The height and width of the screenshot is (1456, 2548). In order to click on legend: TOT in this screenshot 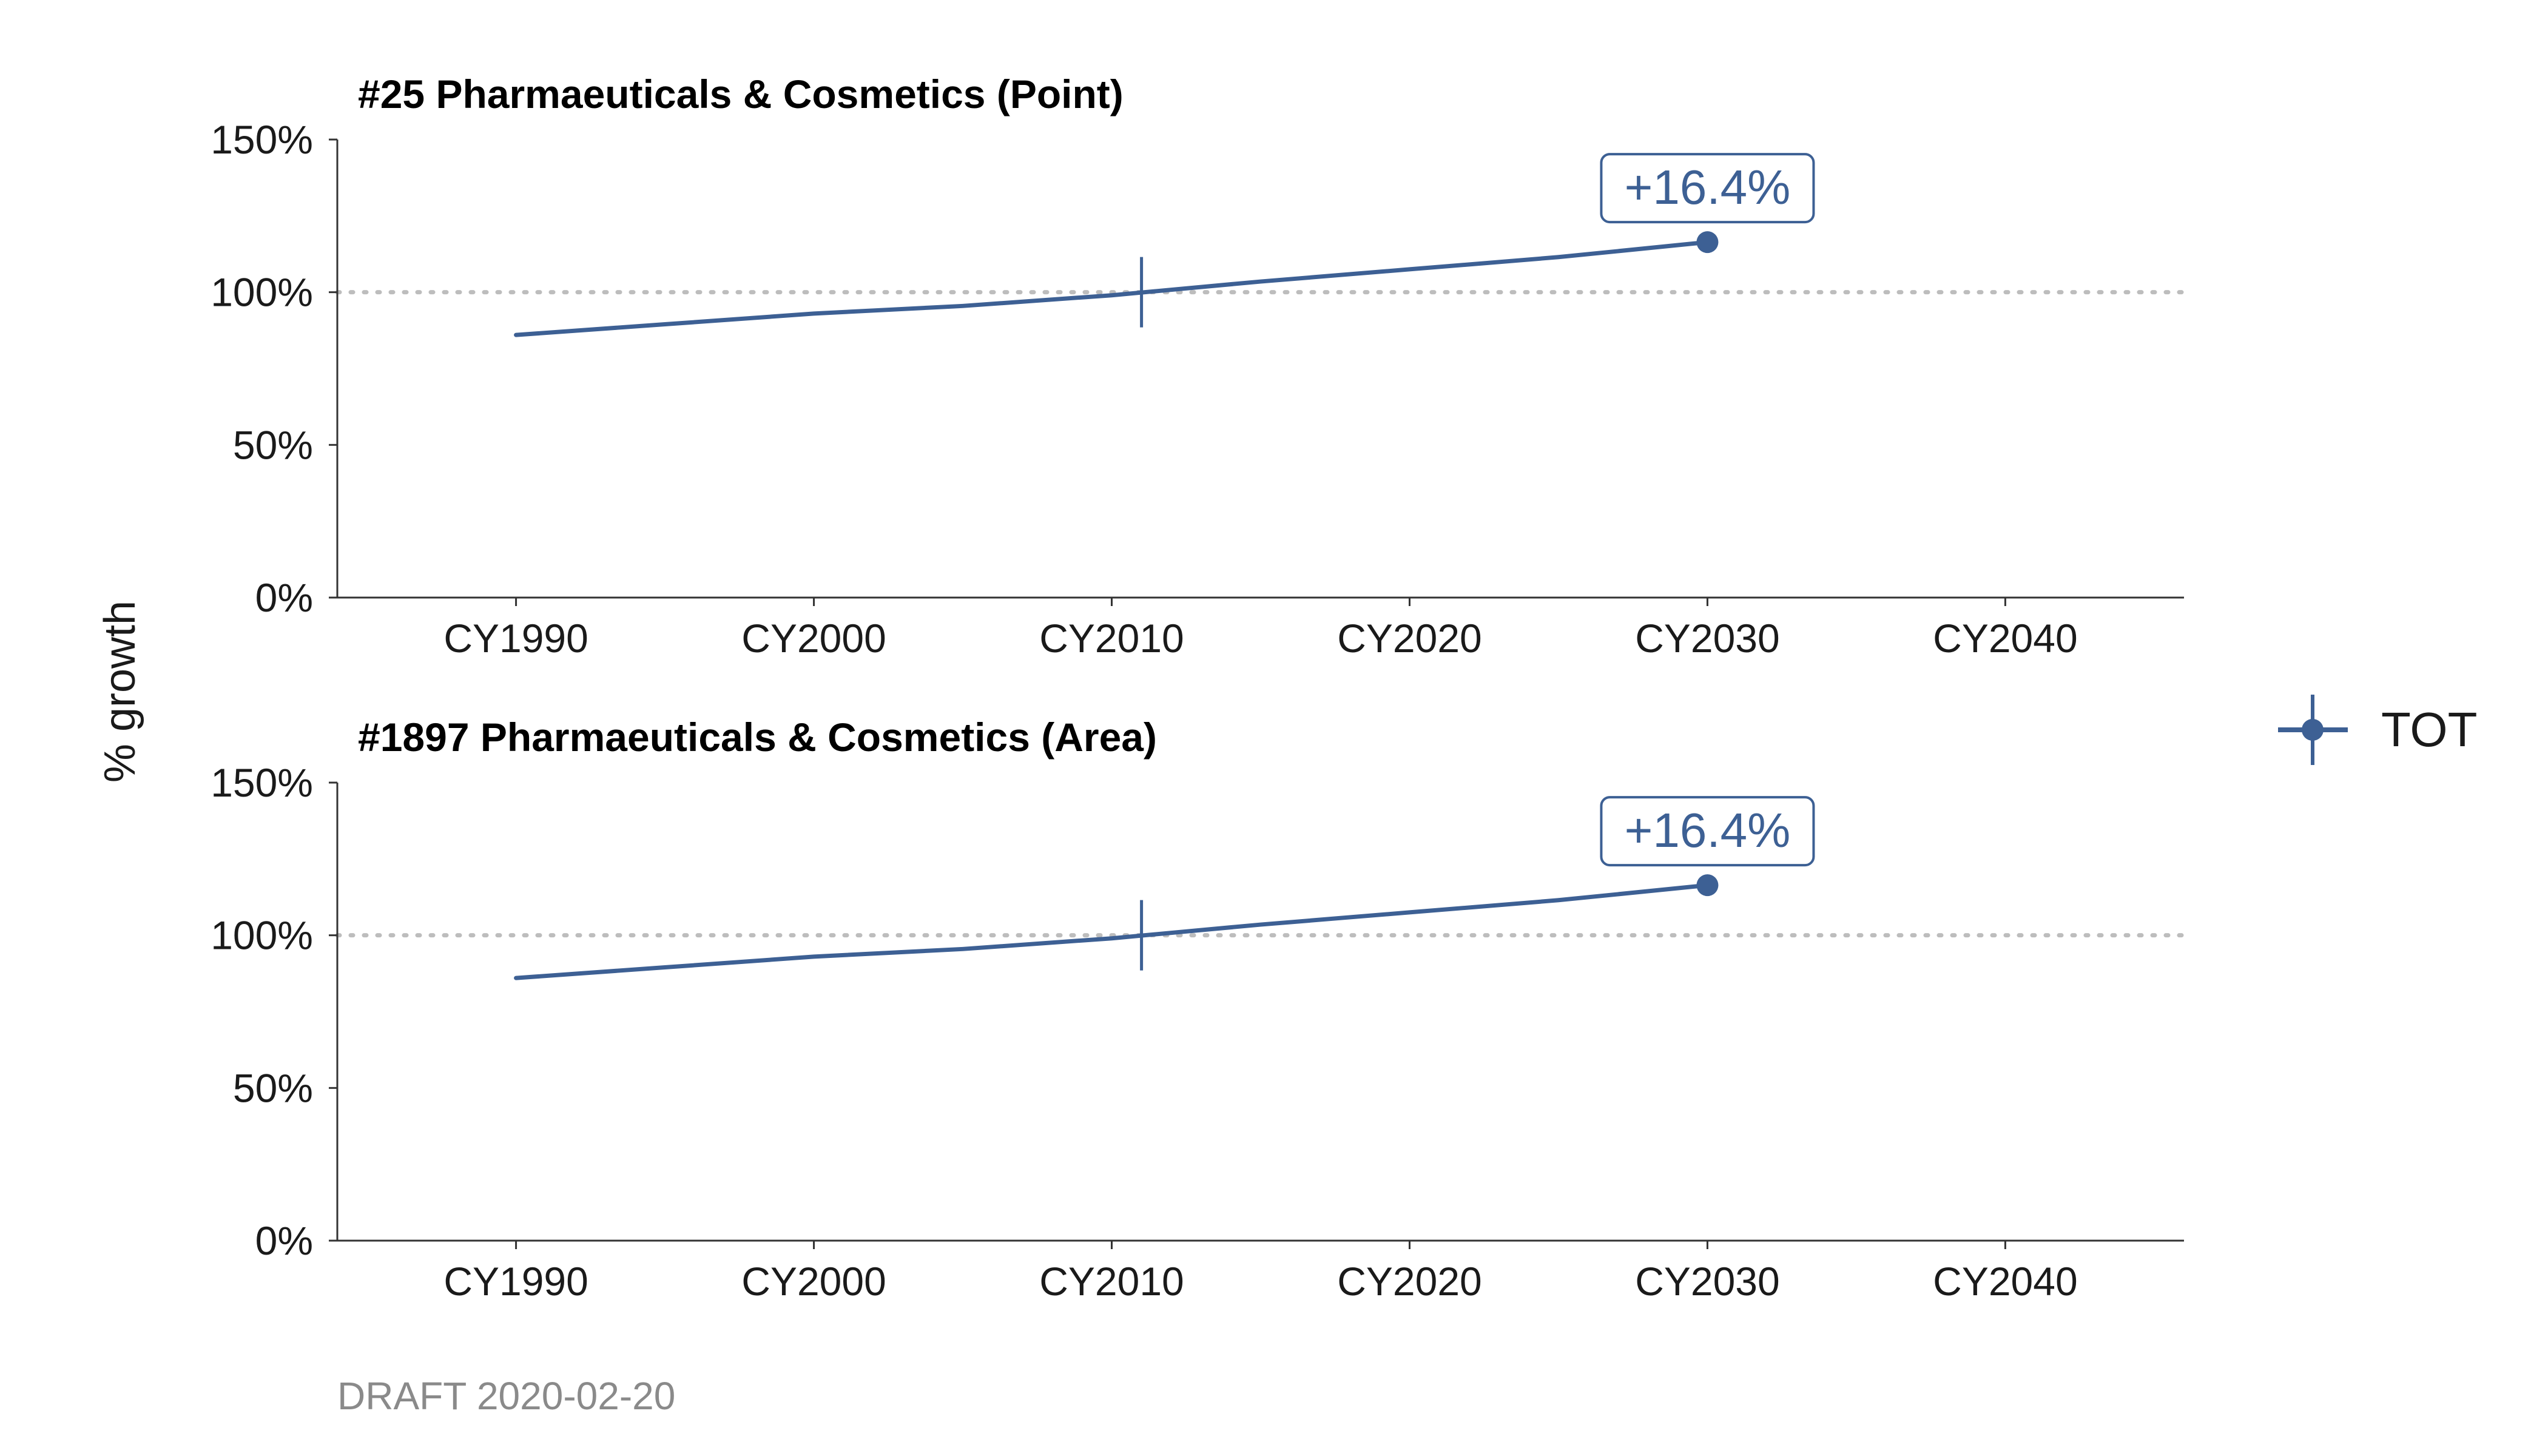, I will do `click(2378, 730)`.